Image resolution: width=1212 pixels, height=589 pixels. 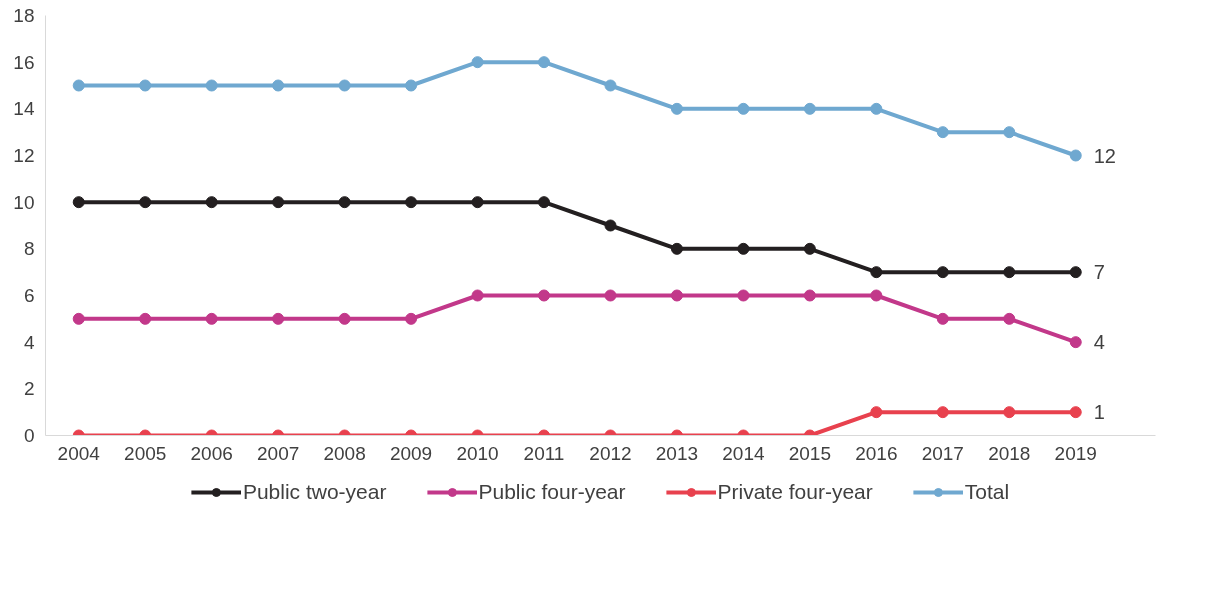 What do you see at coordinates (987, 492) in the screenshot?
I see `legend-label: Total` at bounding box center [987, 492].